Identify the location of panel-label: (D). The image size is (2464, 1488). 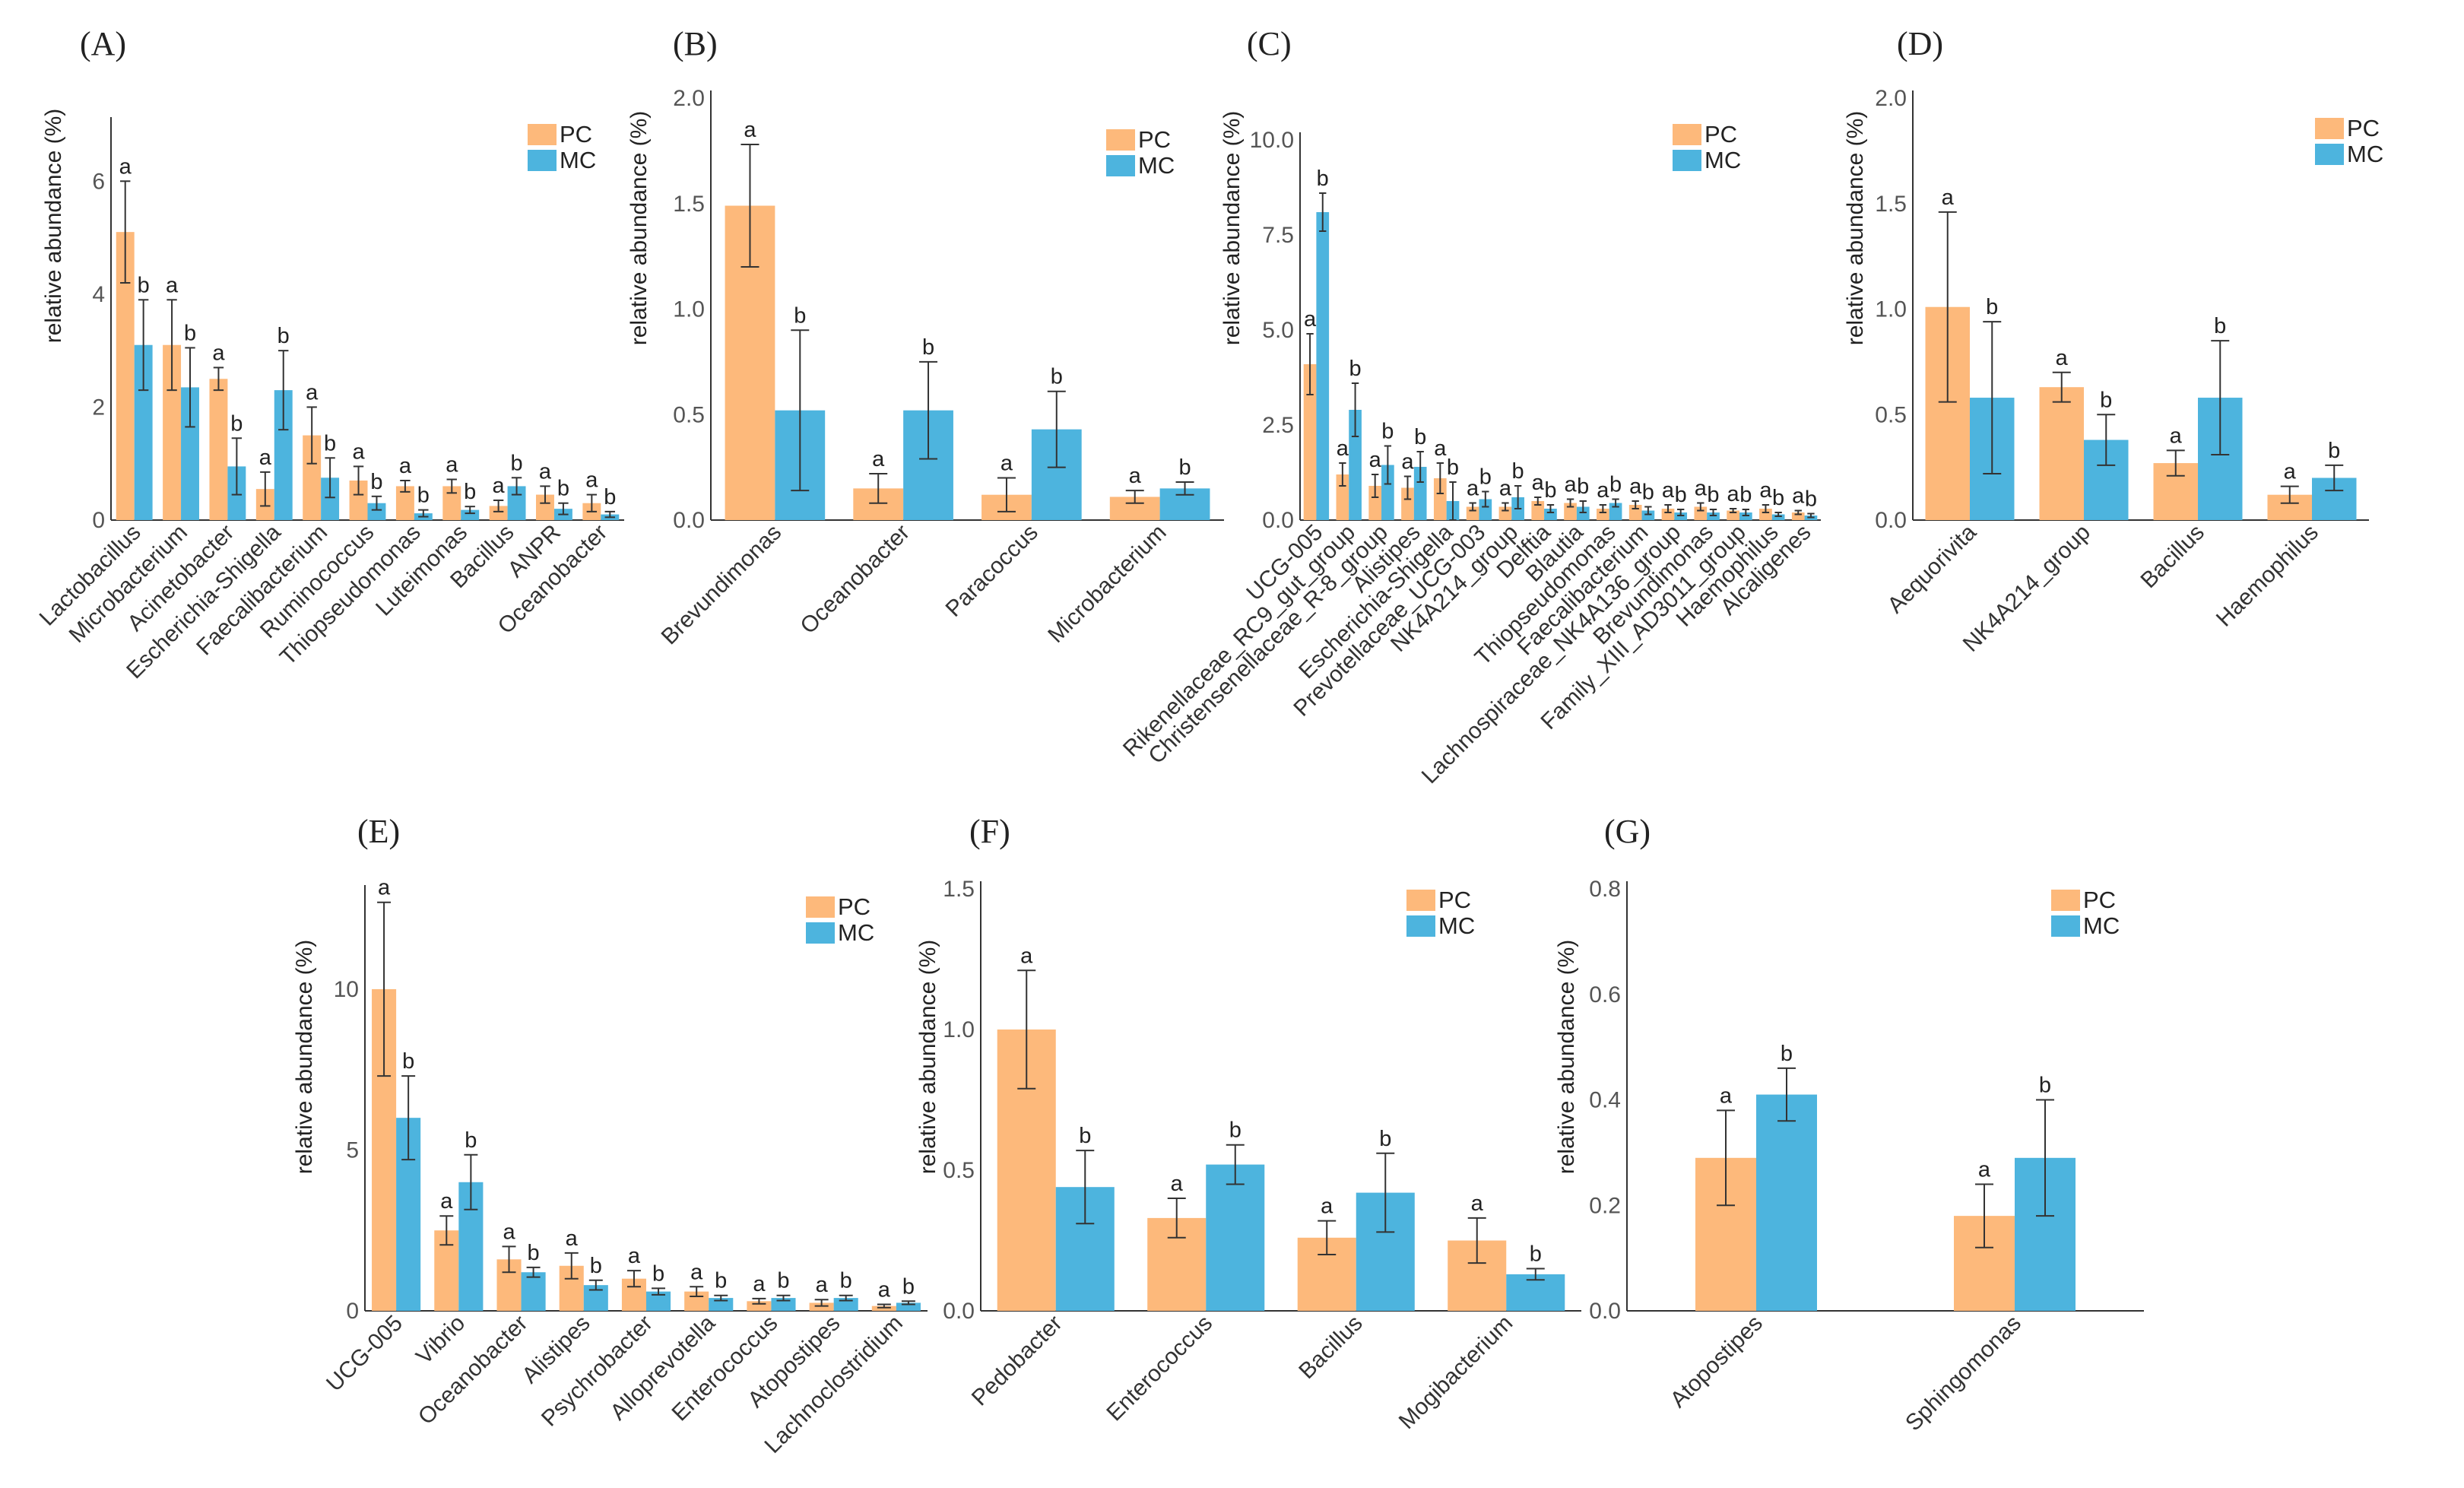
(1920, 43).